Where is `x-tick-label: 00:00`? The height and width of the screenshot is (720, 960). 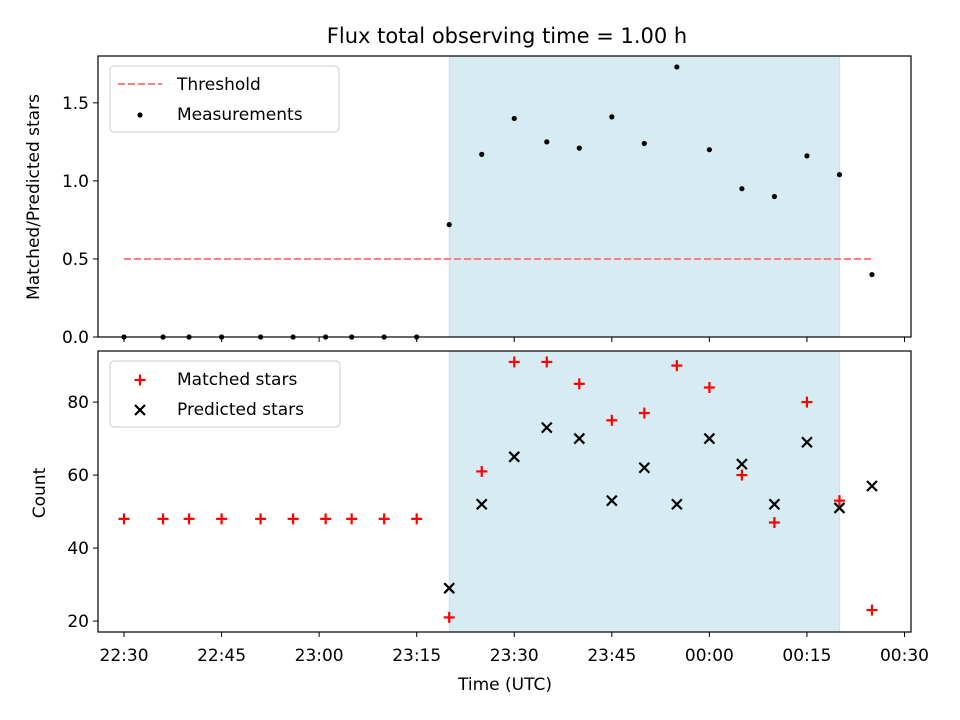
x-tick-label: 00:00 is located at coordinates (709, 656).